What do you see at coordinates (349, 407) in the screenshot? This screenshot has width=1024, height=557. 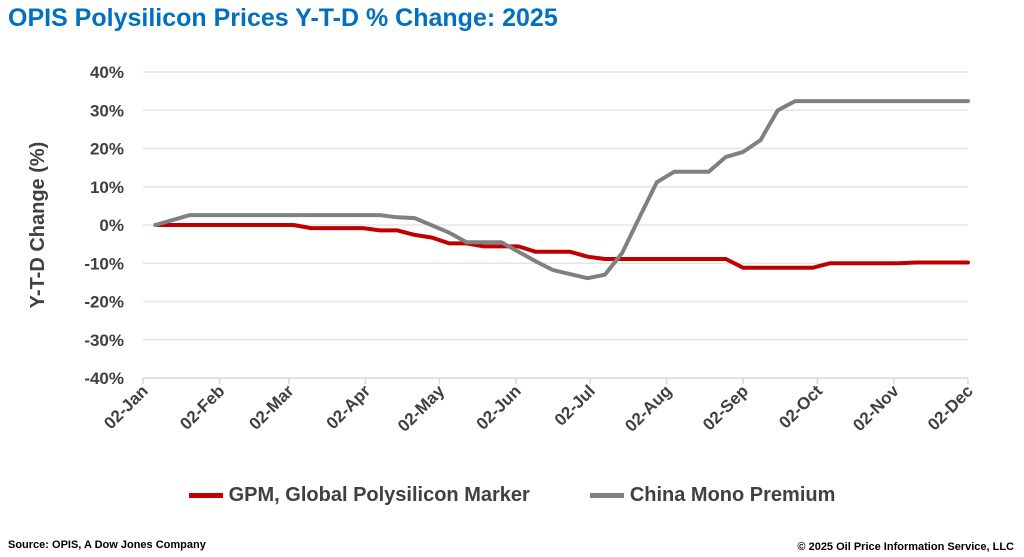 I see `x-tick-label: 02-Apr` at bounding box center [349, 407].